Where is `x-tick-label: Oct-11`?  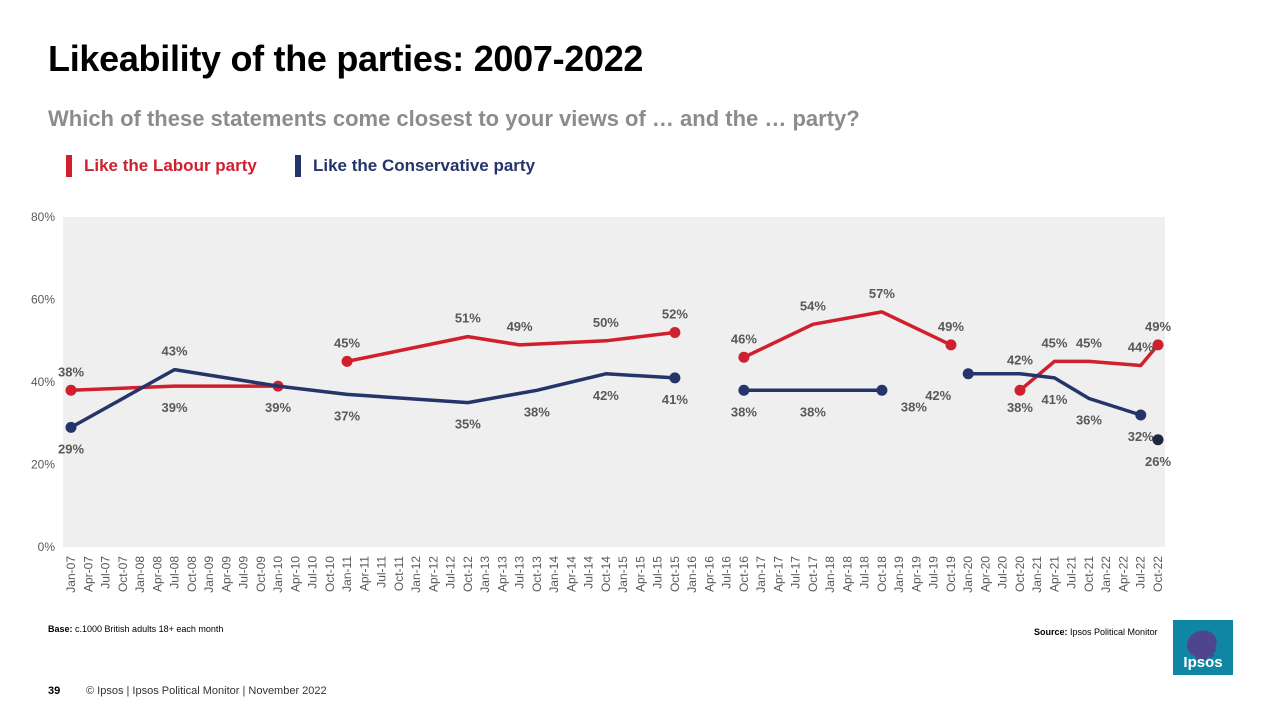
x-tick-label: Oct-11 is located at coordinates (399, 573).